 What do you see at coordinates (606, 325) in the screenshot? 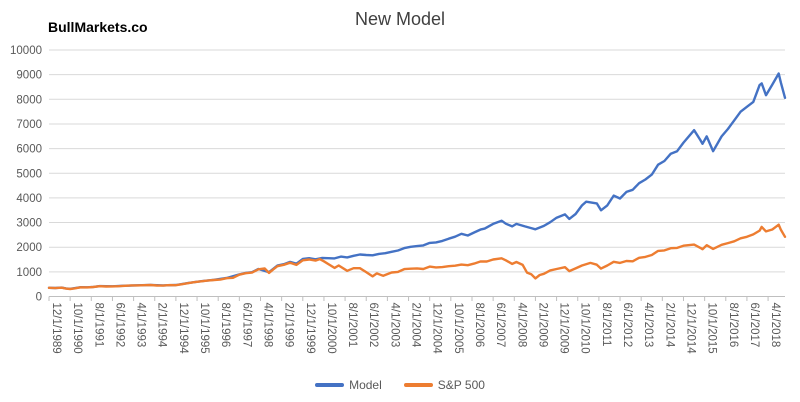
I see `x-axis-label: 8/1/2011` at bounding box center [606, 325].